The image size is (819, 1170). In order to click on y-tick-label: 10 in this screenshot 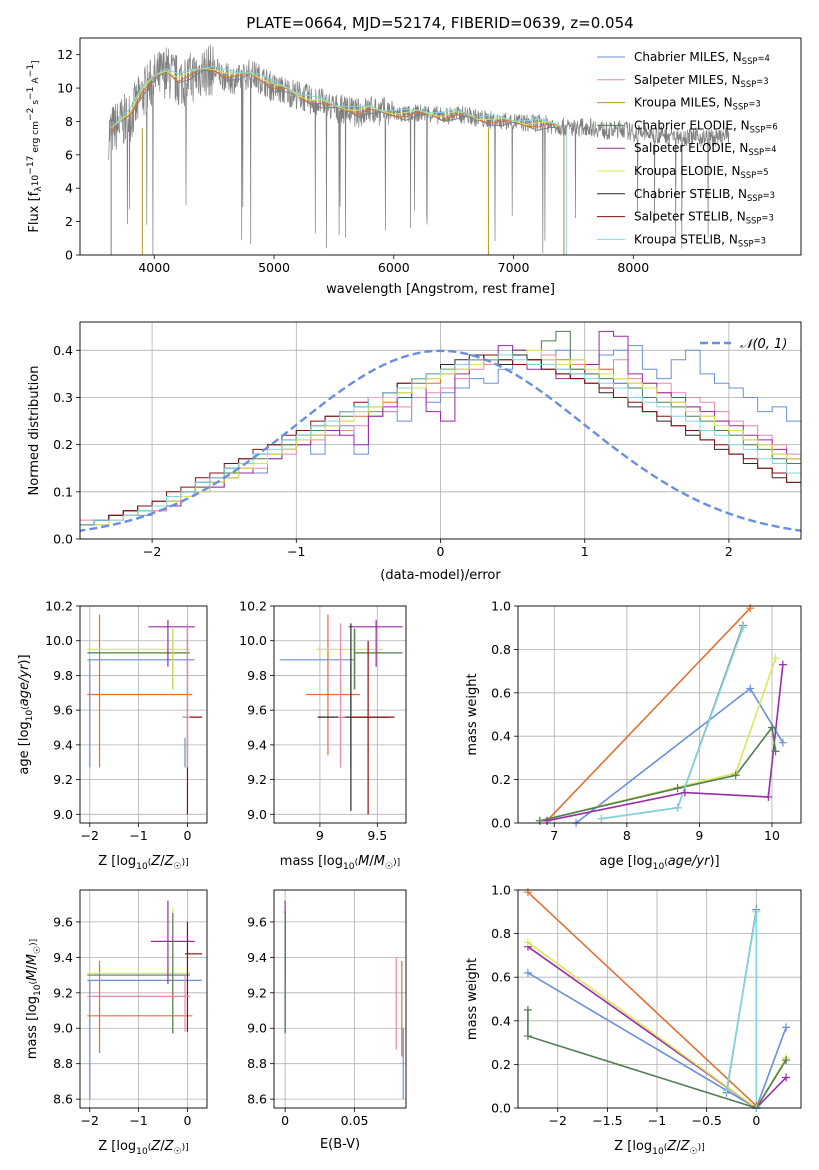, I will do `click(65, 88)`.